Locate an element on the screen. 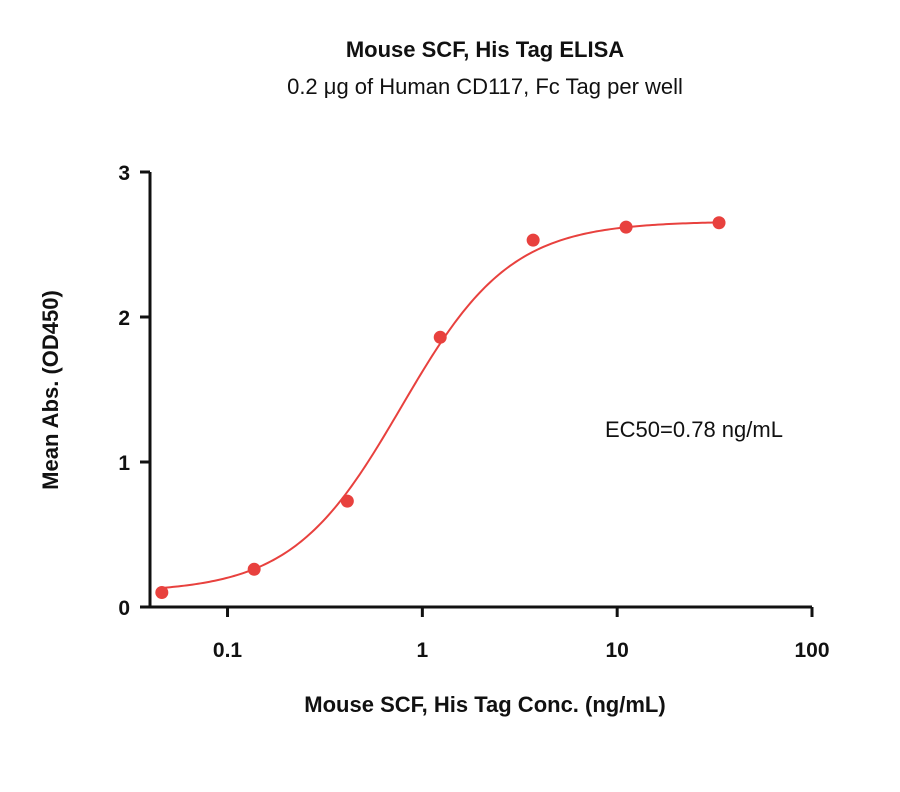  y-tick-label: 1 is located at coordinates (124, 463).